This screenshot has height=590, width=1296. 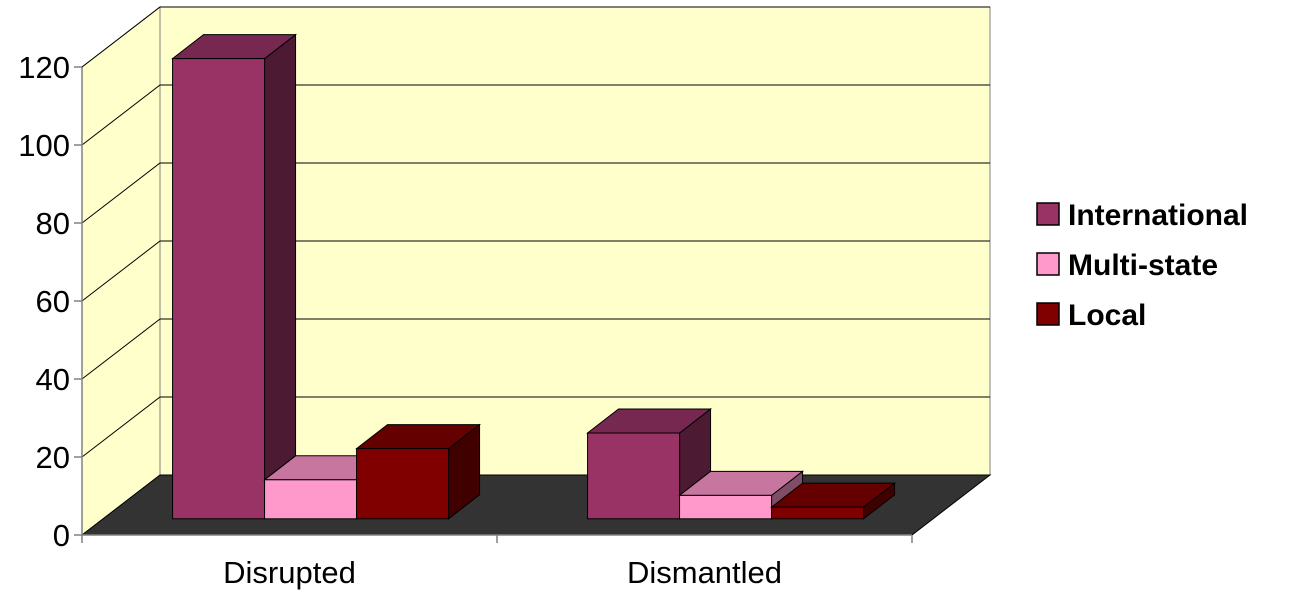 I want to click on bar-local-dismantled, so click(x=833, y=501).